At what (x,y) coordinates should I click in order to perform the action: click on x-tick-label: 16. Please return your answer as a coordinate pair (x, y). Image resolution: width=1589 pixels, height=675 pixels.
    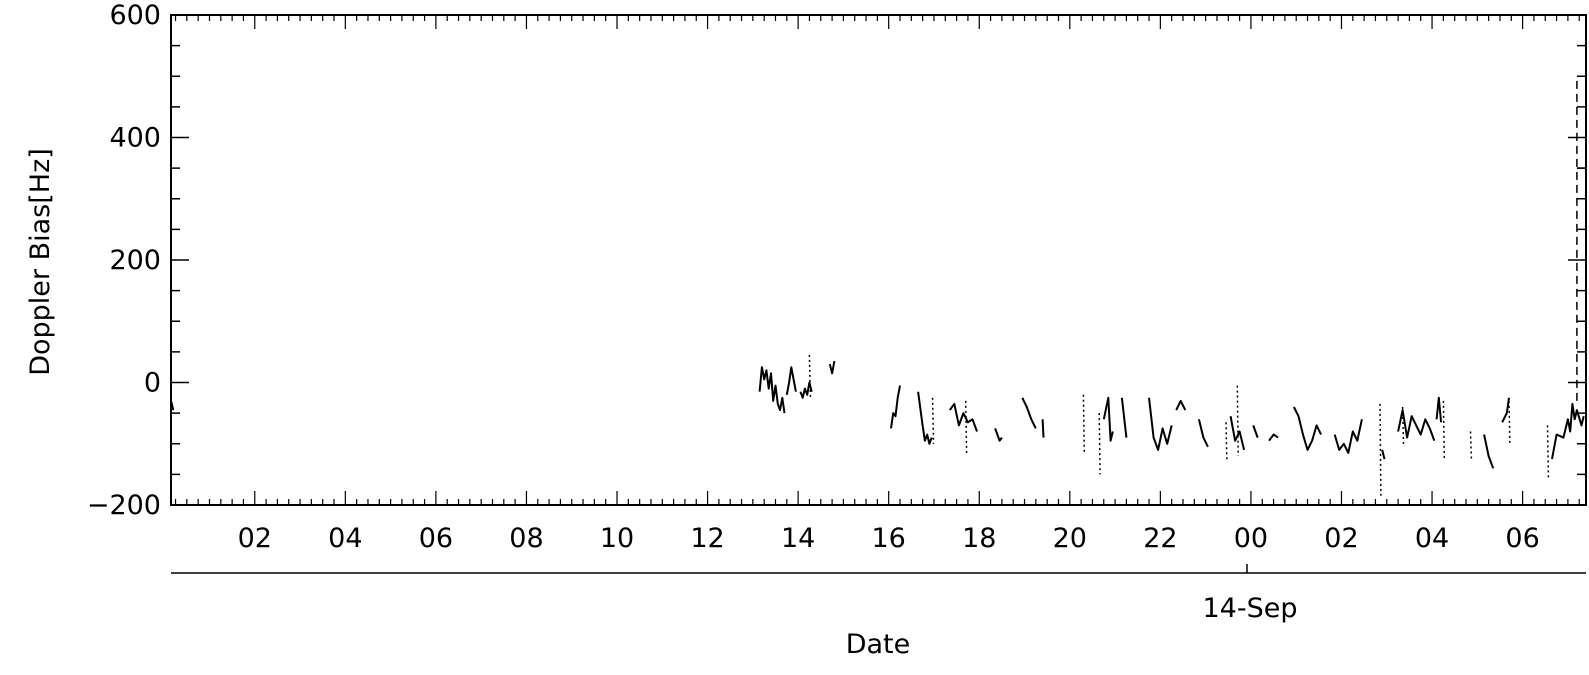
    Looking at the image, I should click on (889, 538).